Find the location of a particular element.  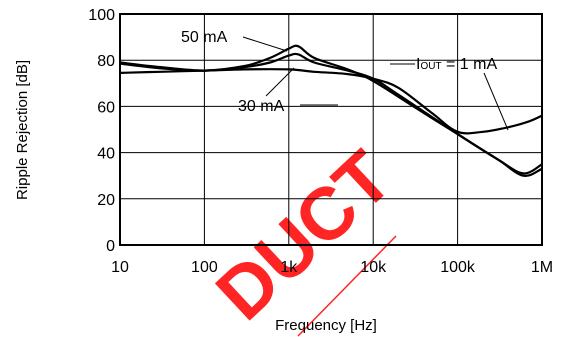

annotation-30ma-leader is located at coordinates (280, 82).